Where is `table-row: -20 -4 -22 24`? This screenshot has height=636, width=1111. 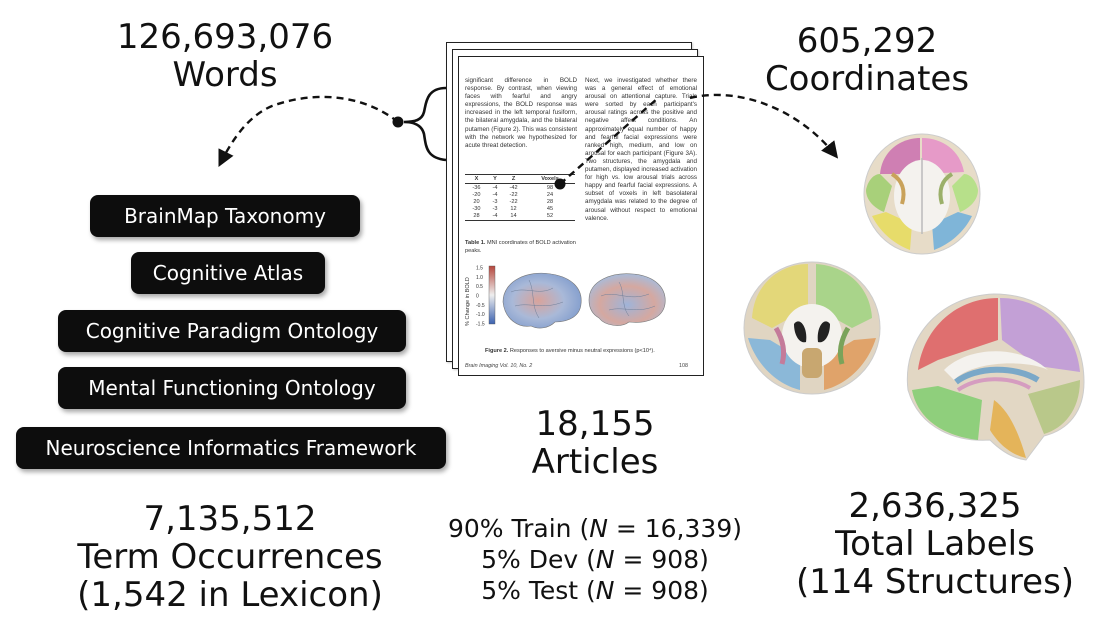 table-row: -20 -4 -22 24 is located at coordinates (513, 194).